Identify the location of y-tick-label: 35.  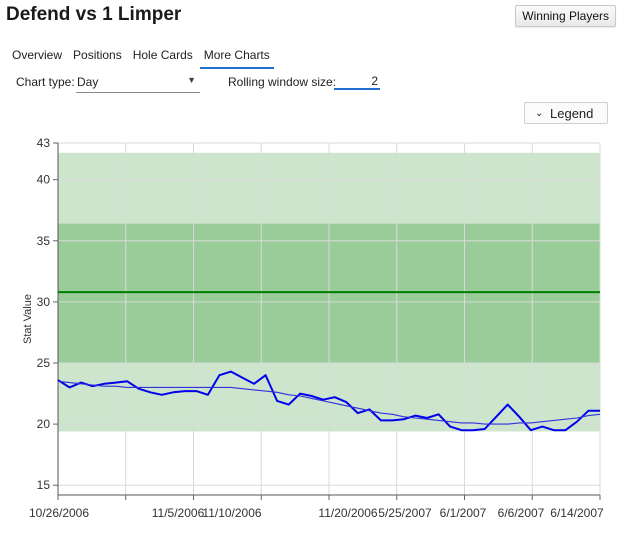
(44, 241).